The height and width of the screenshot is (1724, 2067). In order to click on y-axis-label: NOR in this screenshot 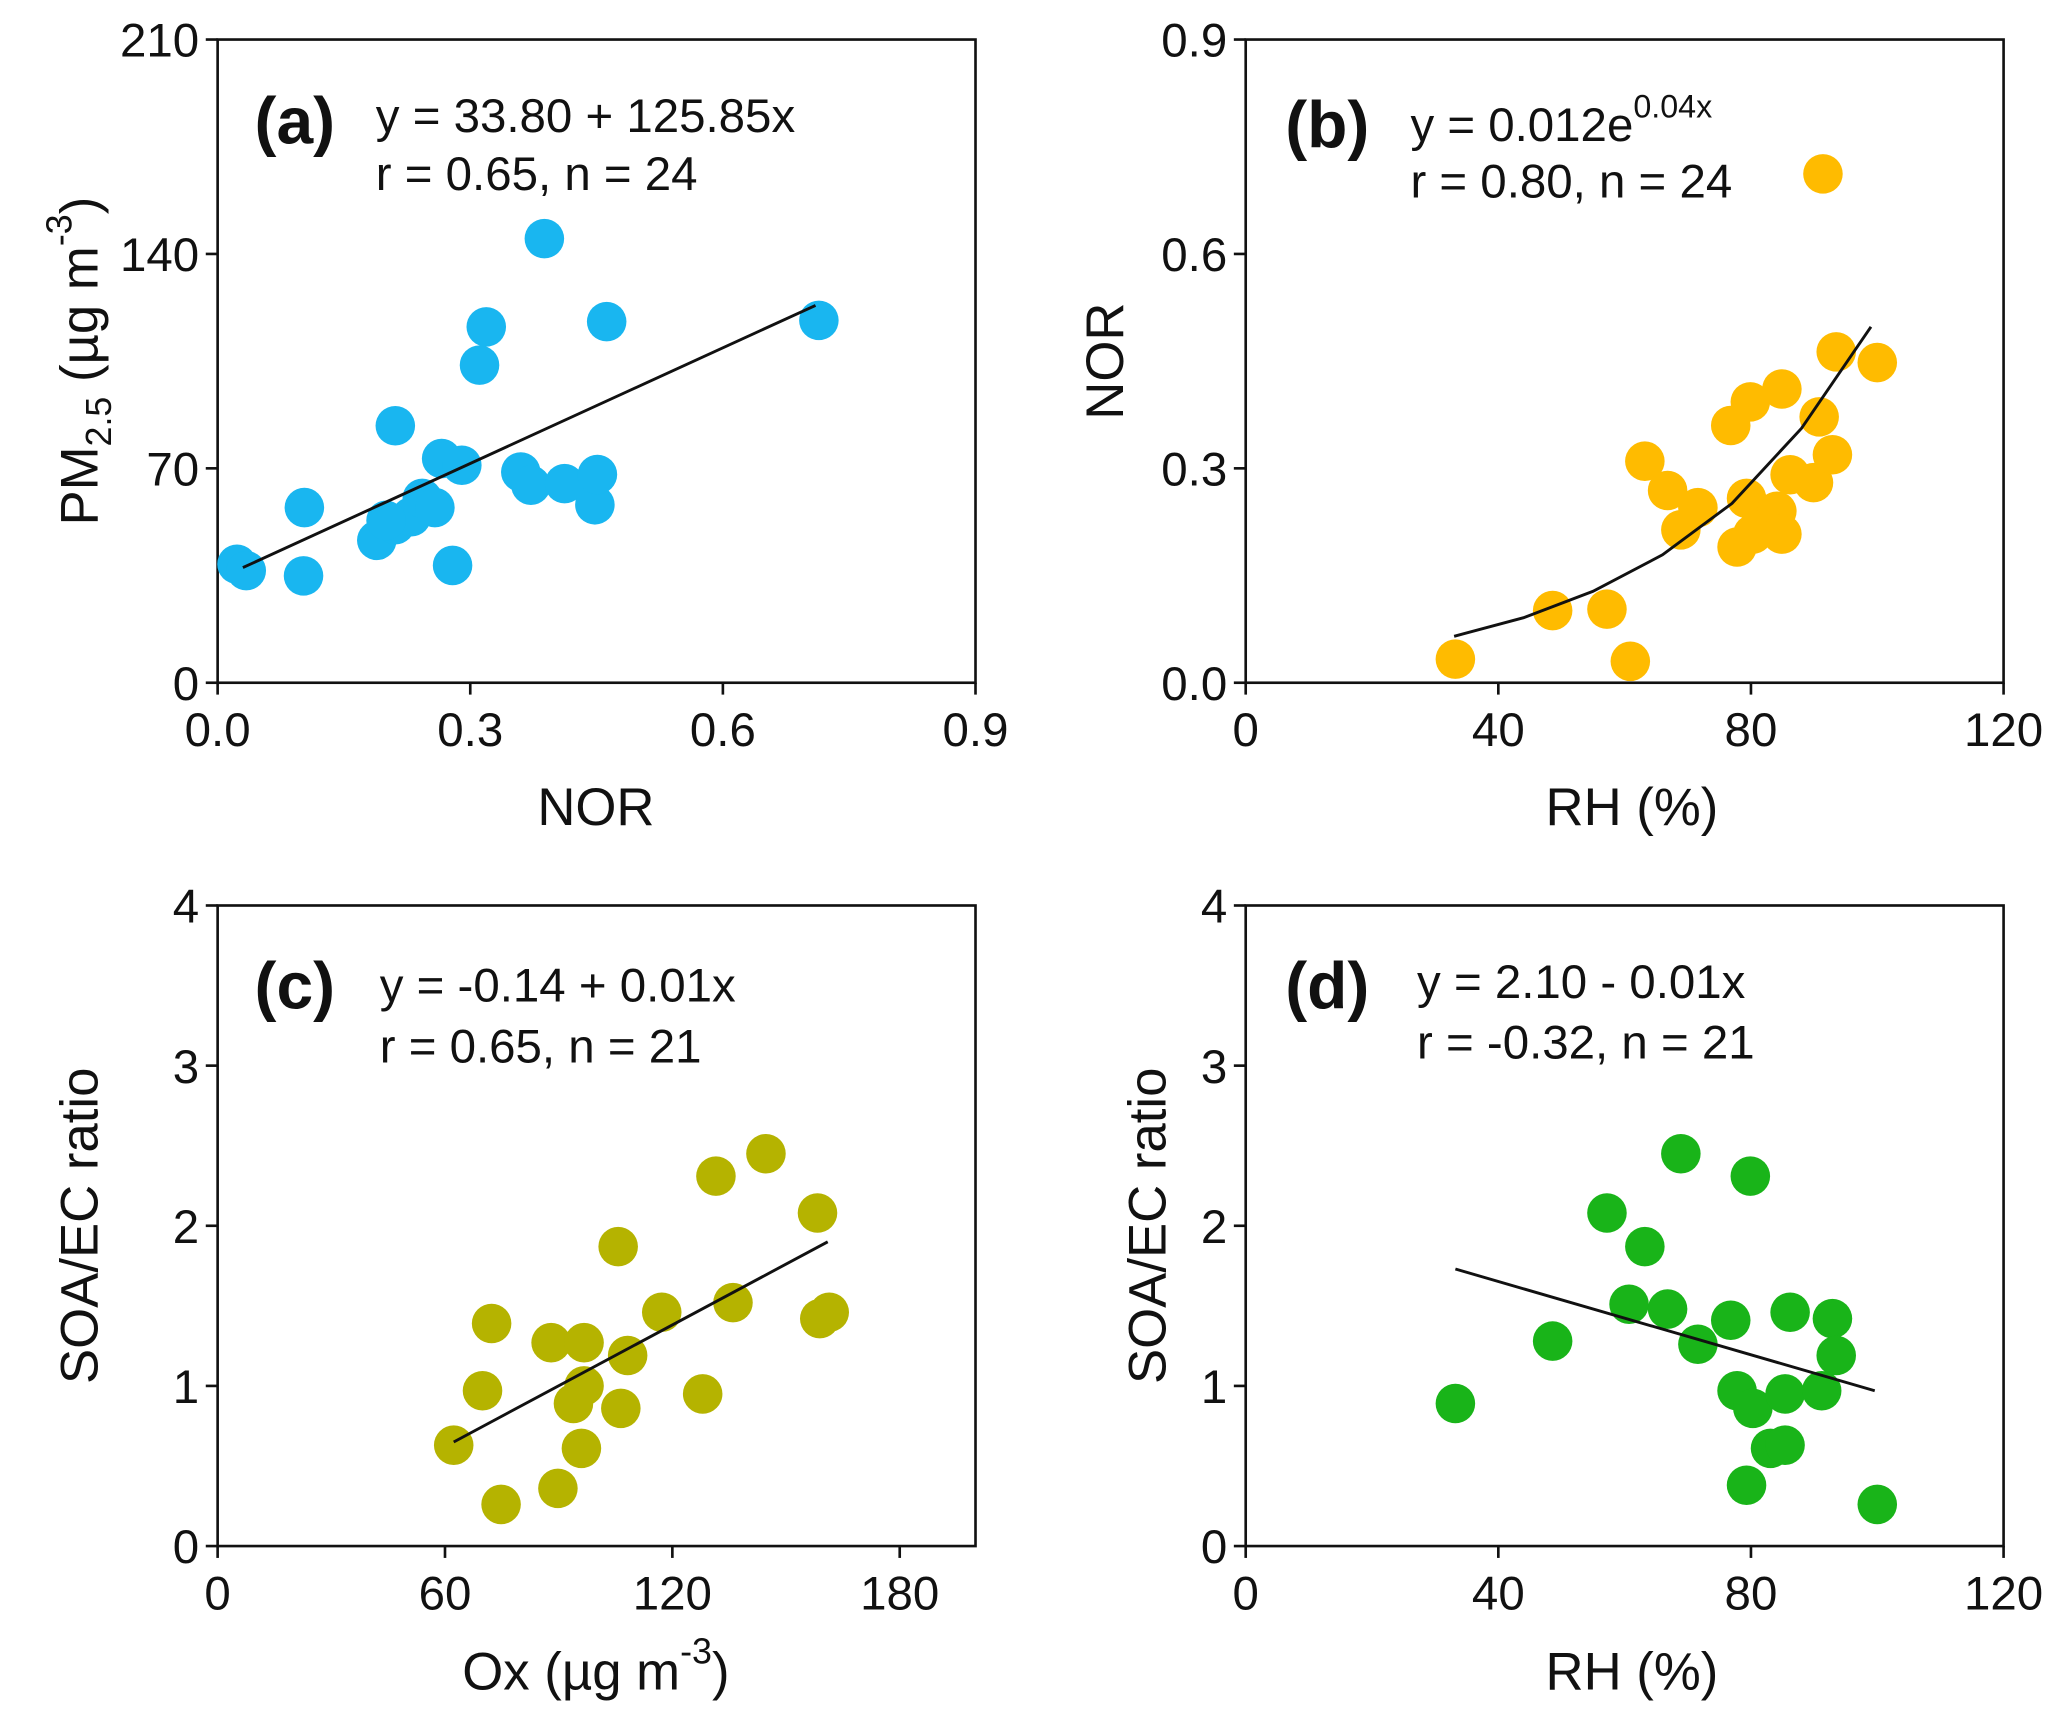, I will do `click(1105, 361)`.